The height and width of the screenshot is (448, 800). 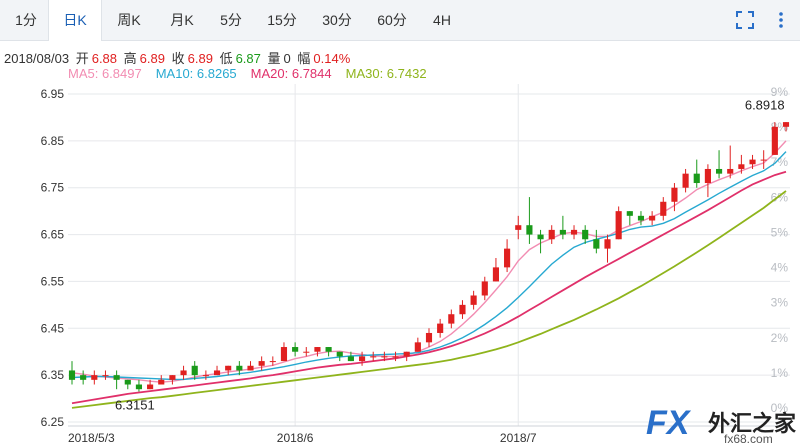 I want to click on tab-3: 月K, so click(x=182, y=20).